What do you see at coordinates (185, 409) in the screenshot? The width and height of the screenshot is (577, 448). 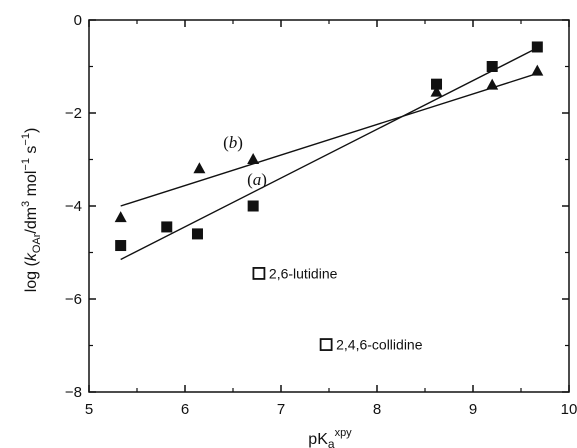 I see `x-tick-label: 6` at bounding box center [185, 409].